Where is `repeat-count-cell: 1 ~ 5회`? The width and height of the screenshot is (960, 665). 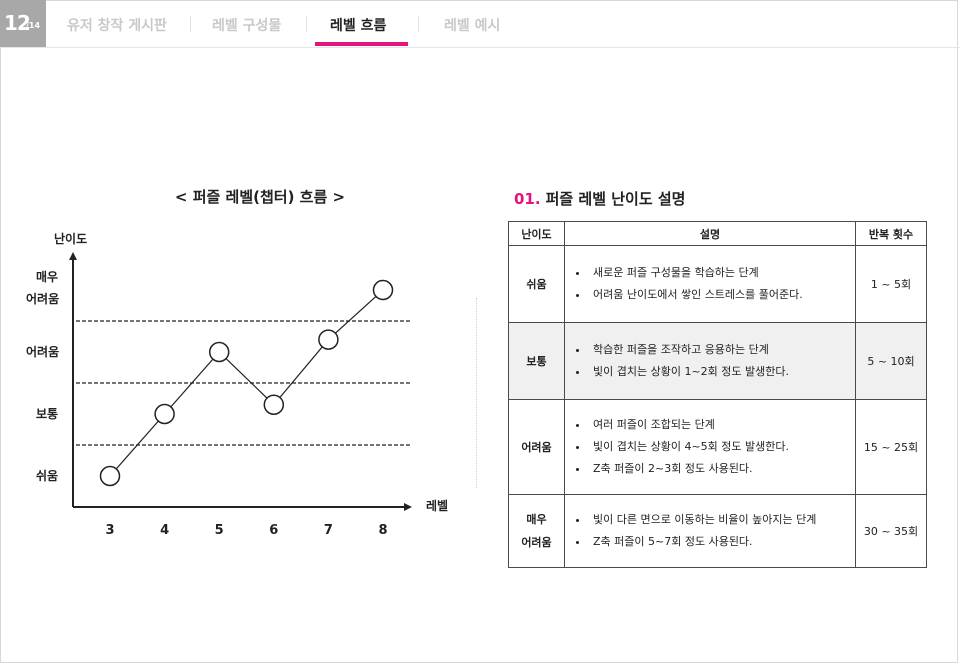
repeat-count-cell: 1 ~ 5회 is located at coordinates (891, 284).